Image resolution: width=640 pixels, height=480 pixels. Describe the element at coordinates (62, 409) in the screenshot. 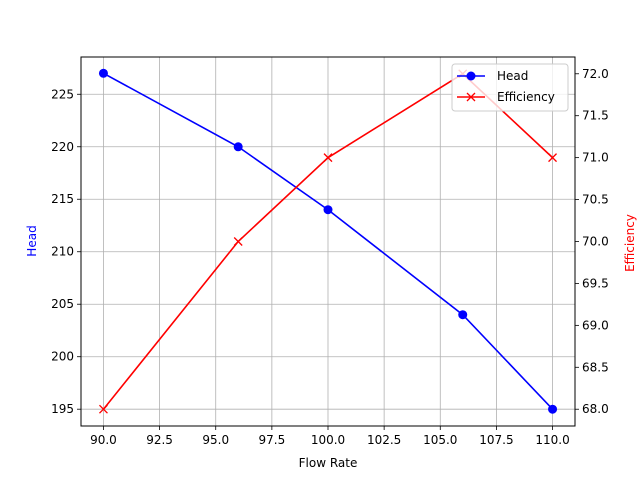

I see `y-tick-label: 195` at that location.